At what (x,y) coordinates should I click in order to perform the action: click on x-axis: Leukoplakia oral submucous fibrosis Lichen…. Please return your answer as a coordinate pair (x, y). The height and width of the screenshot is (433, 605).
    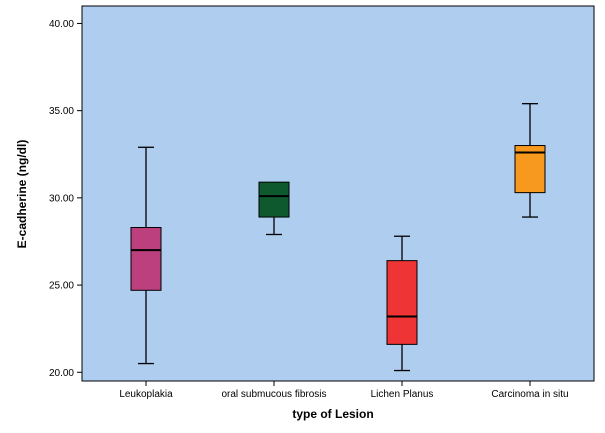
    Looking at the image, I should click on (344, 390).